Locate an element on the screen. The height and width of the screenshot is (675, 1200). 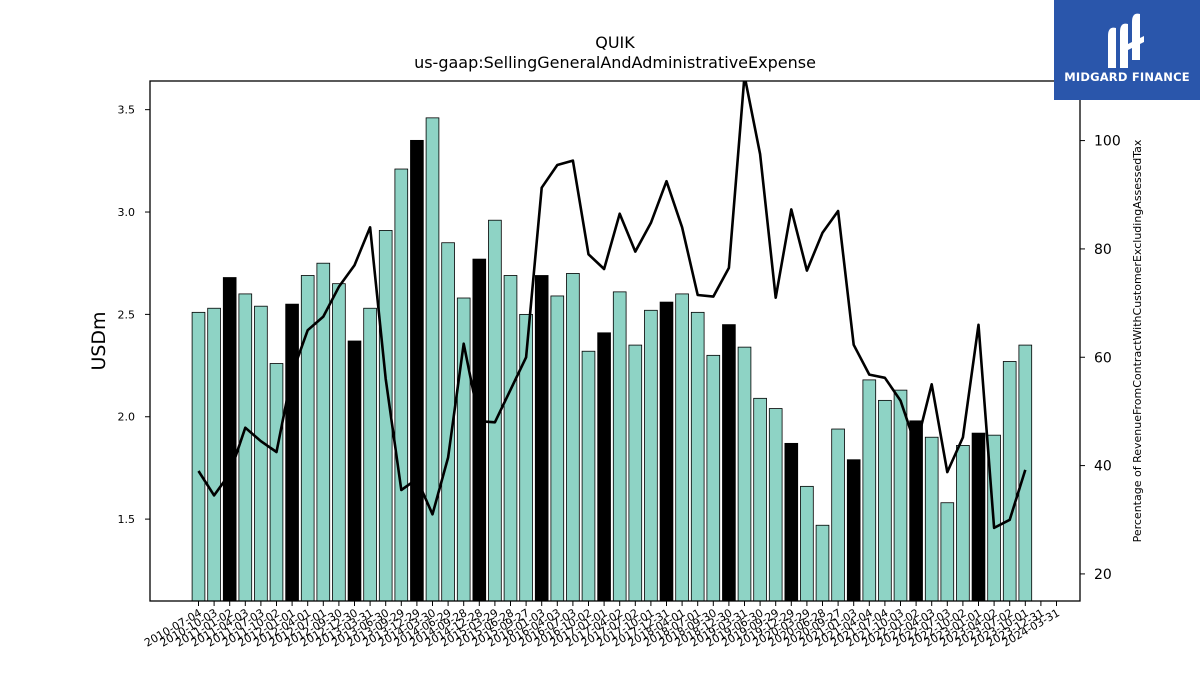
y-axis-left: 1.5 2.0 2.5 3.0 3.5 is located at coordinates (134, 315).